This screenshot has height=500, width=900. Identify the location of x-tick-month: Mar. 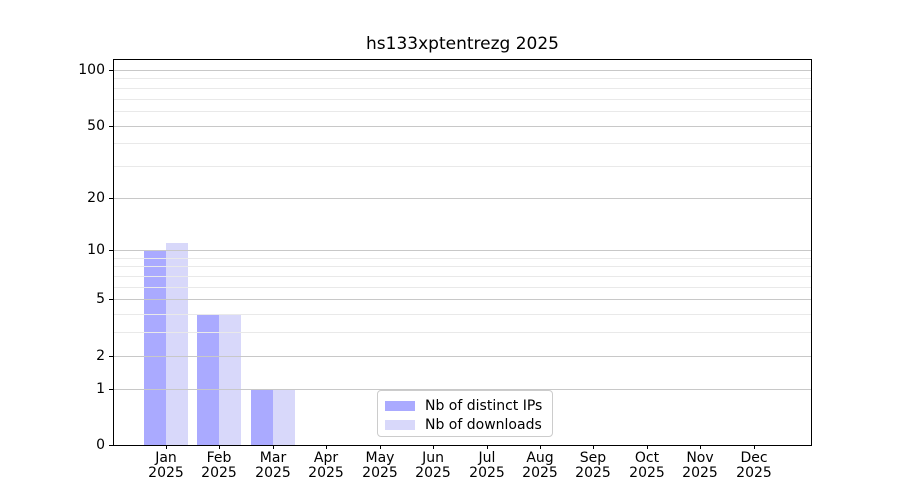
(273, 458).